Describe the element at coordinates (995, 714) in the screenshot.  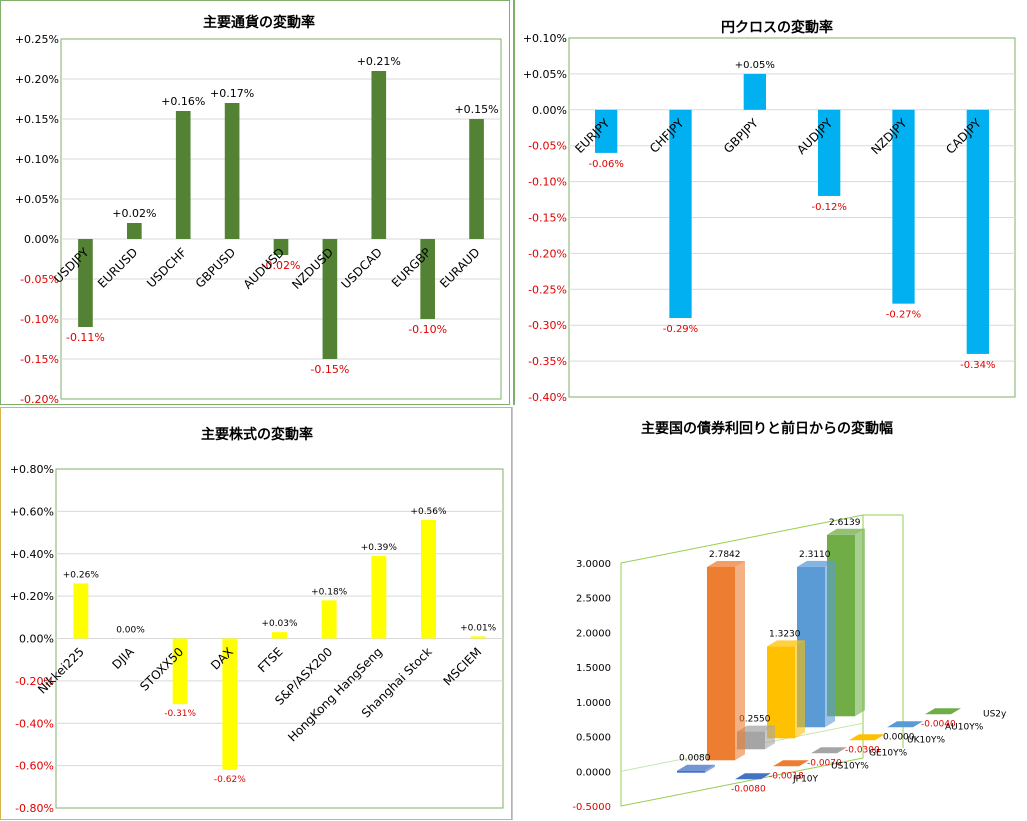
I see `series-label: US2y` at that location.